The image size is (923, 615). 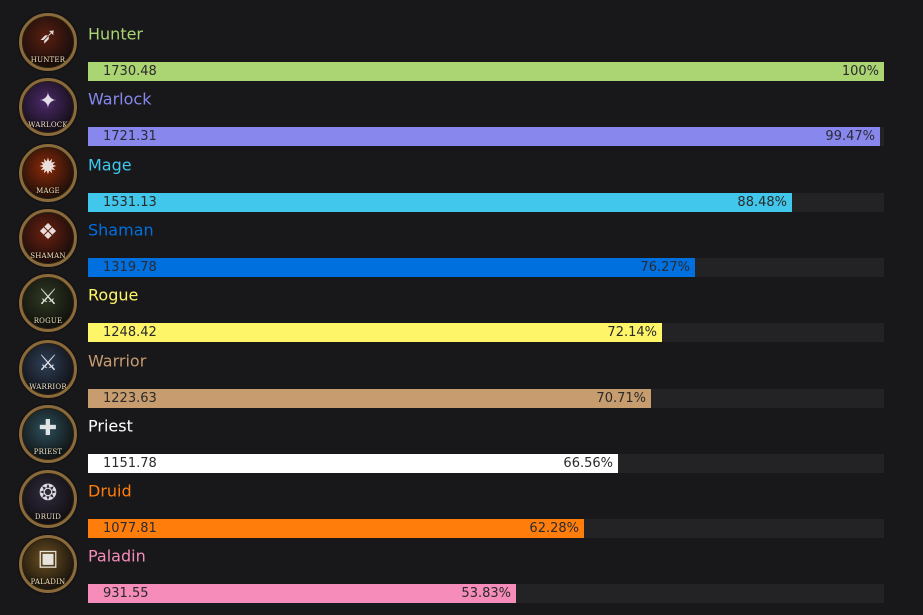 What do you see at coordinates (48, 60) in the screenshot?
I see `icon-caption: HUNTER` at bounding box center [48, 60].